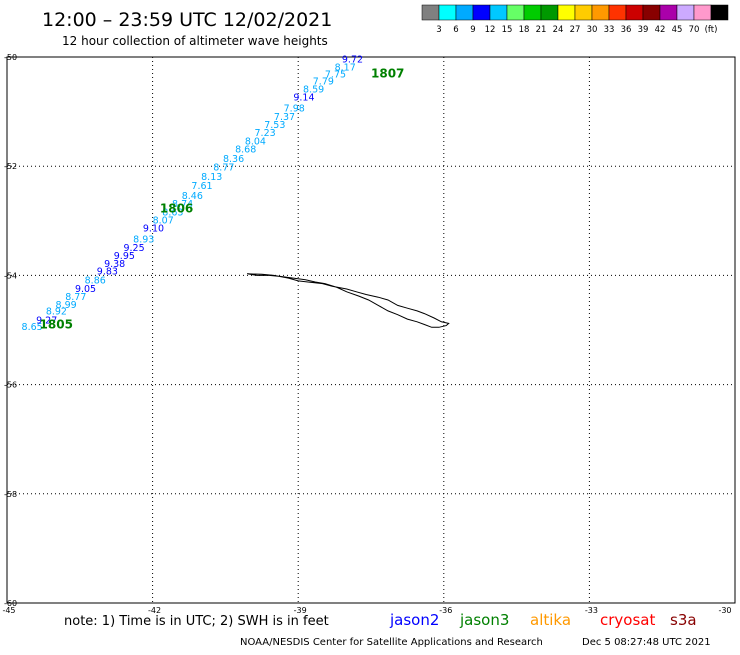  What do you see at coordinates (484, 620) in the screenshot?
I see `satellite-legend-jason3: jason3` at bounding box center [484, 620].